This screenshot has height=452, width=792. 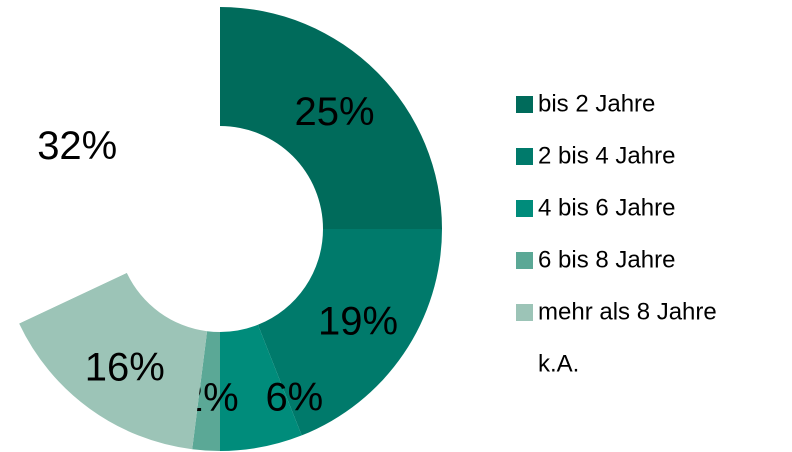 What do you see at coordinates (606, 207) in the screenshot?
I see `legend-label: 4 bis 6 Jahre` at bounding box center [606, 207].